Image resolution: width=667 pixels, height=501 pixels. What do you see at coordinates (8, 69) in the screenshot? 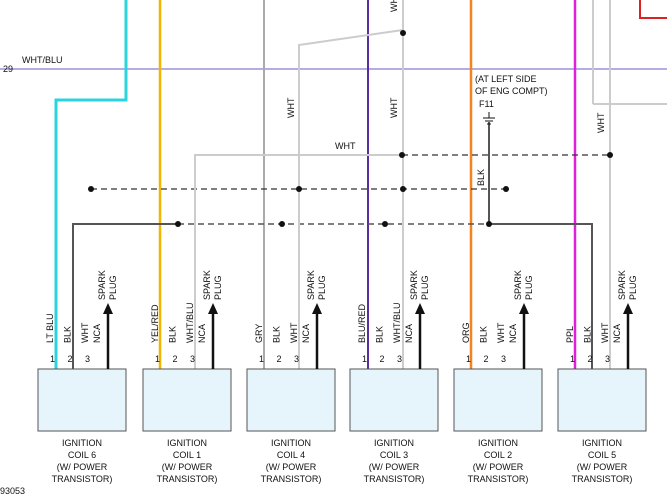
I see `page-ref: 29` at bounding box center [8, 69].